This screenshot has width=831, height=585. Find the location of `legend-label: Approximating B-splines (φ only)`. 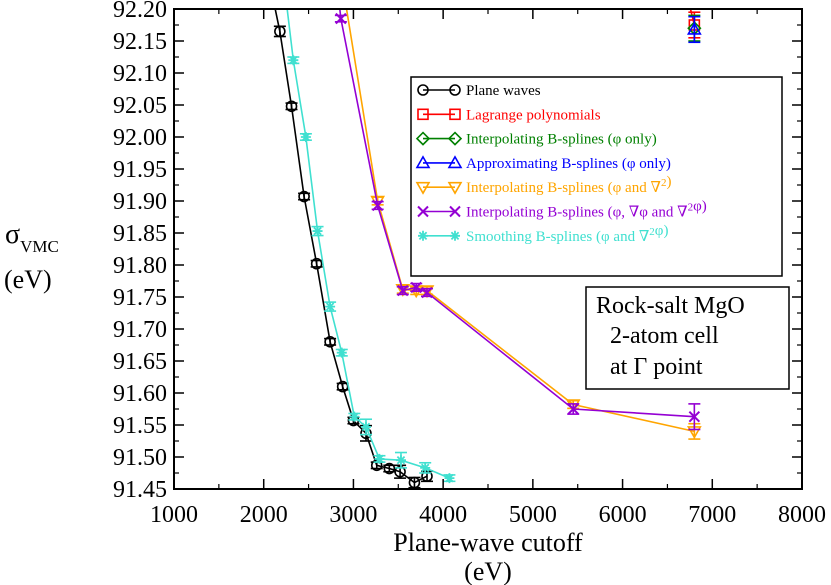

legend-label: Approximating B-splines (φ only) is located at coordinates (568, 164).